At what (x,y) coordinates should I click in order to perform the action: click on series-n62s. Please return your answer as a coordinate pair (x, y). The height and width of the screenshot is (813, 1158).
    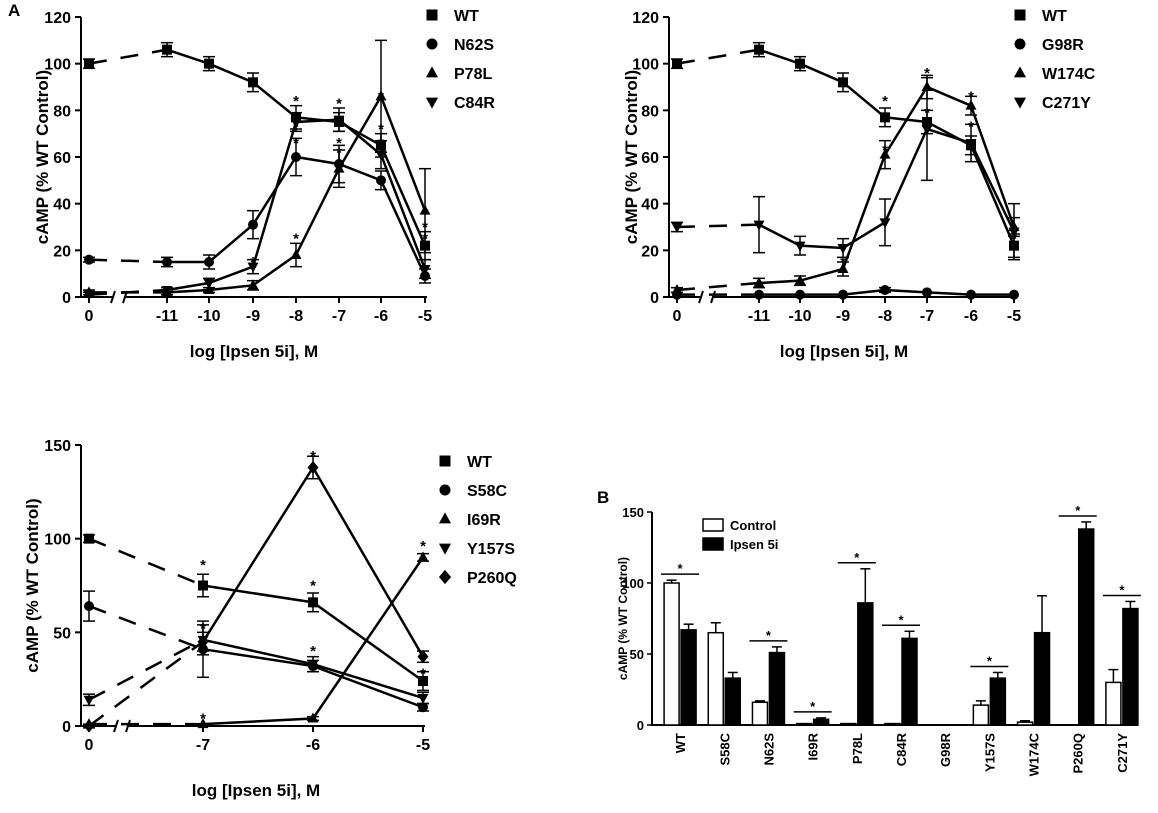
    Looking at the image, I should click on (257, 210).